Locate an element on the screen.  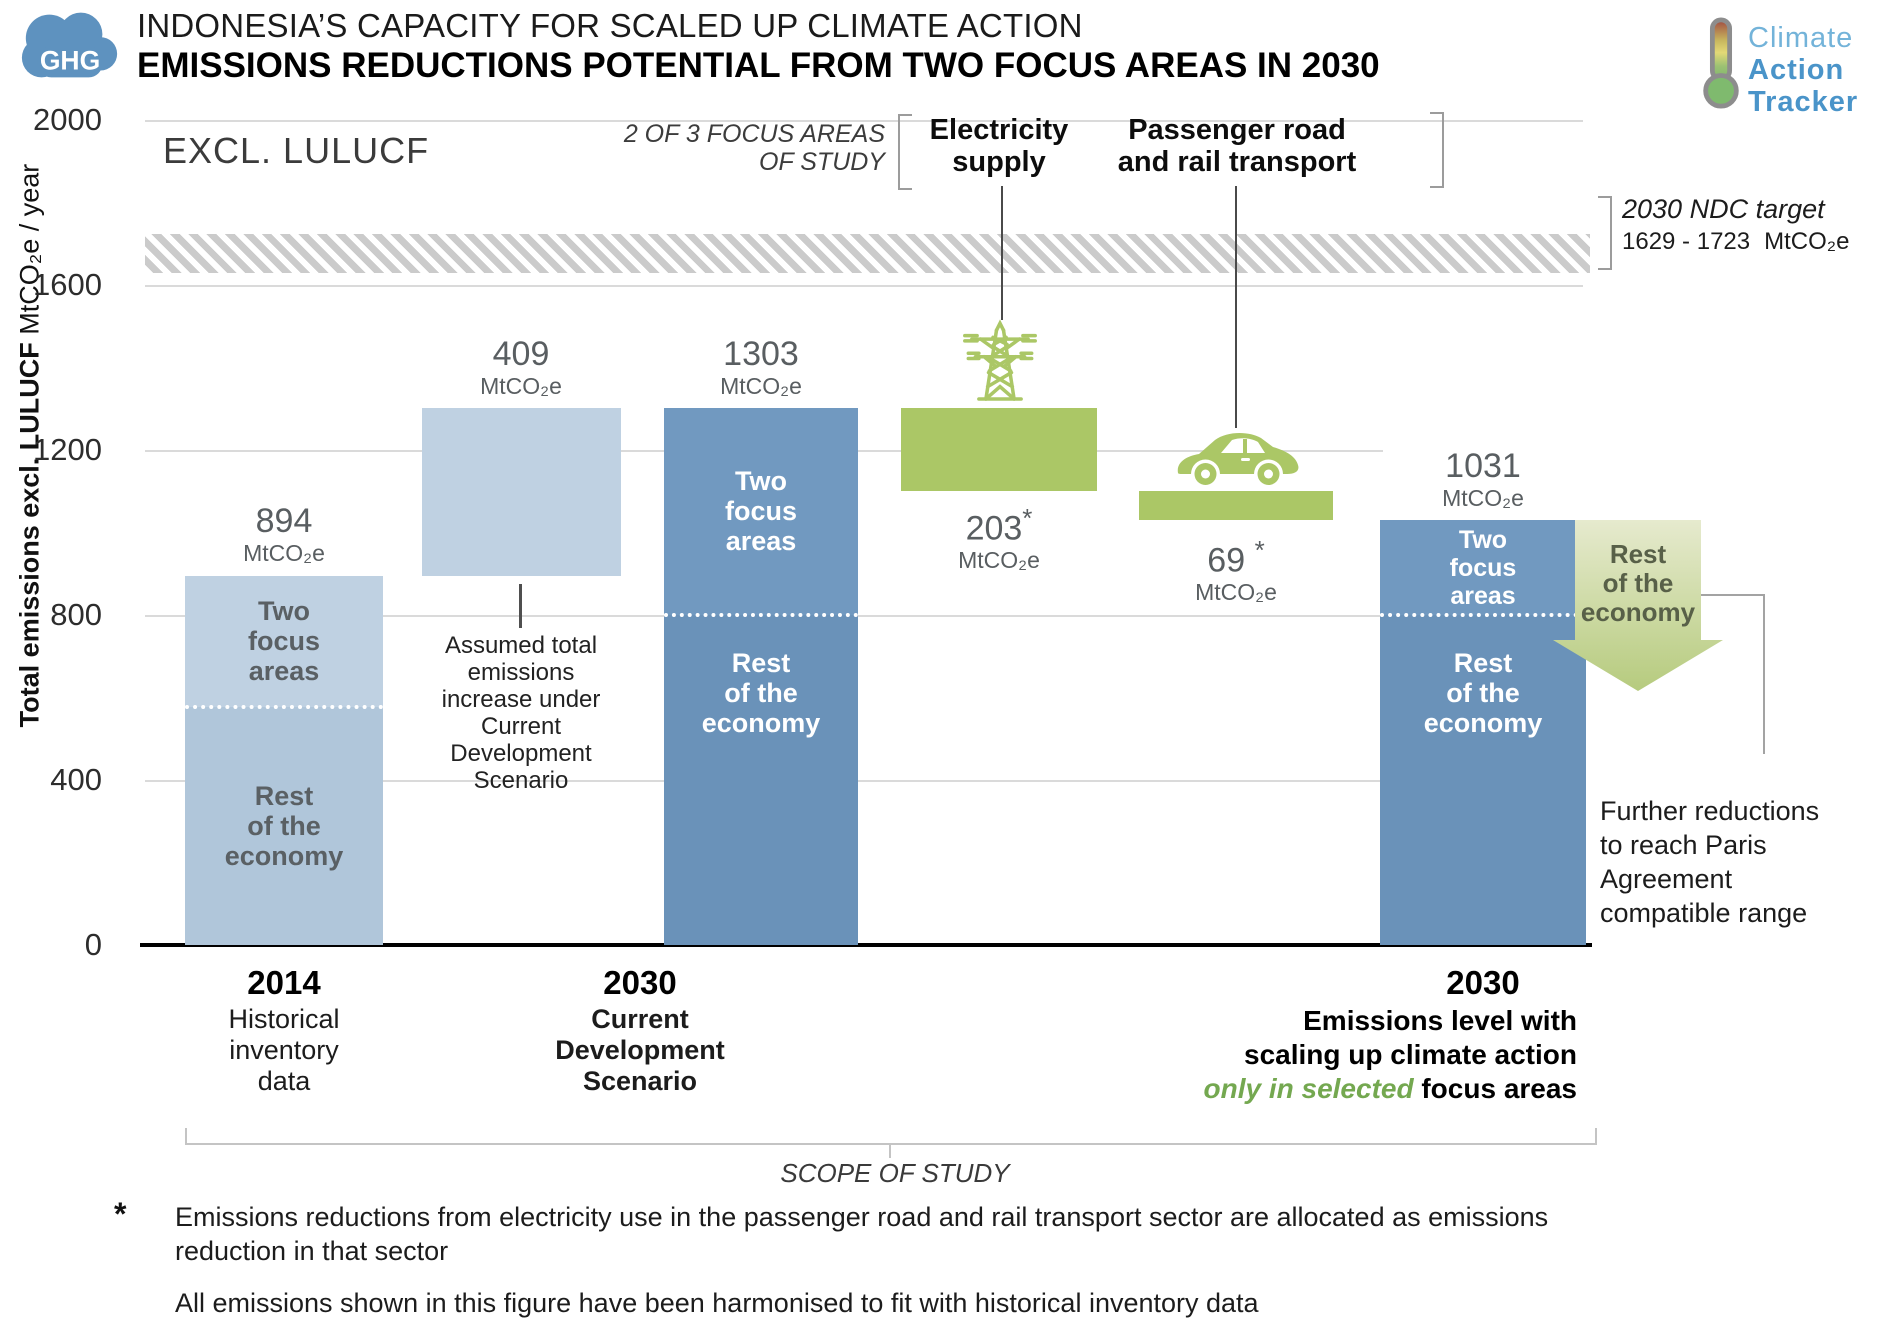
y-tick-2000: 2000 is located at coordinates (67, 119).